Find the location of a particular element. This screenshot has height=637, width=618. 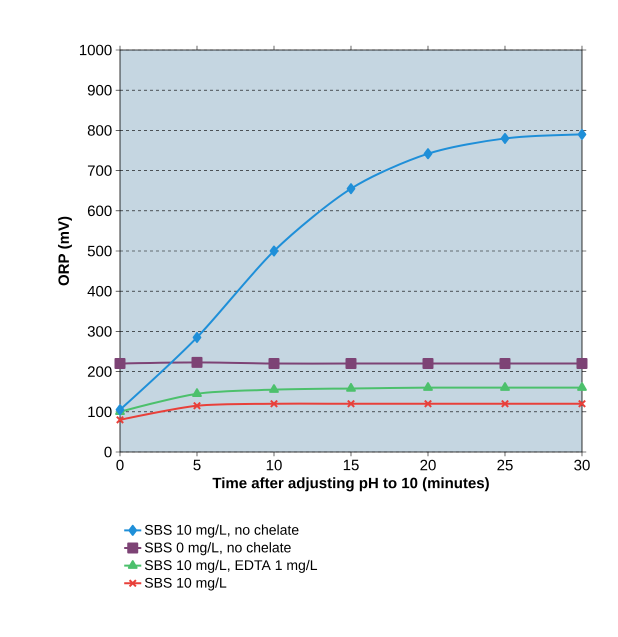

x-tick-label: 20 is located at coordinates (428, 465).